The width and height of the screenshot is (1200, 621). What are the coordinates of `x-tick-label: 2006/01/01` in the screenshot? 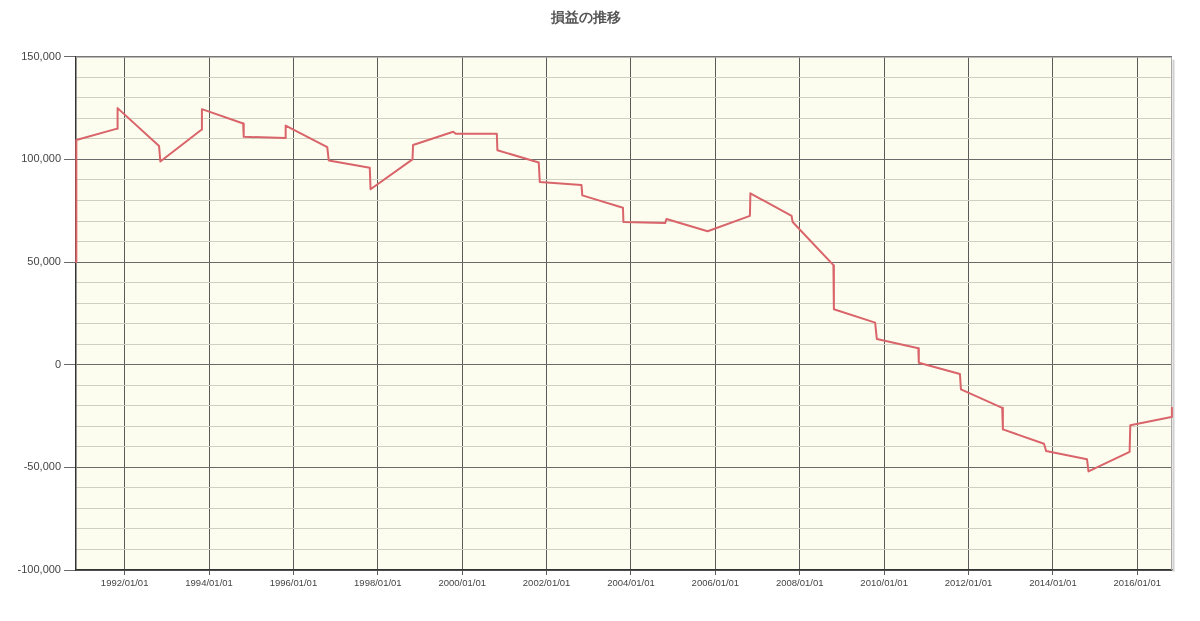 It's located at (715, 583).